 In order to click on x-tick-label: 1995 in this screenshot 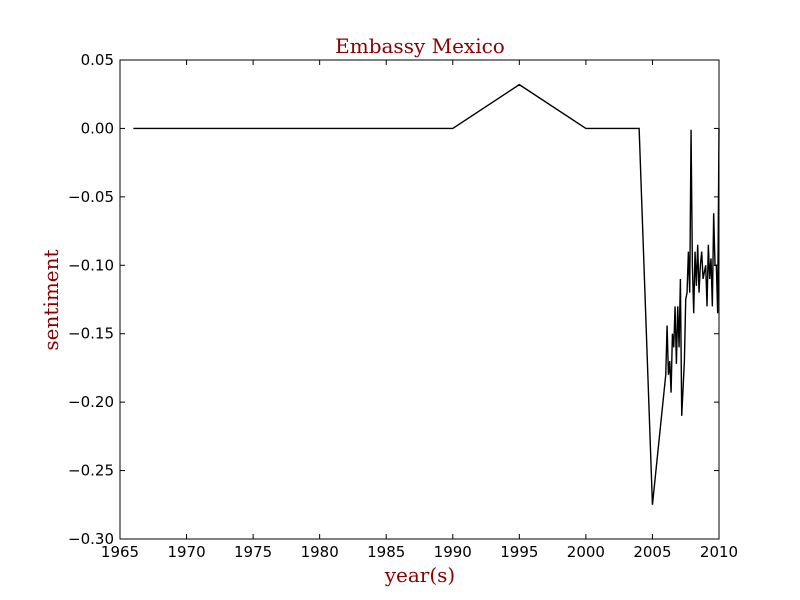, I will do `click(519, 552)`.